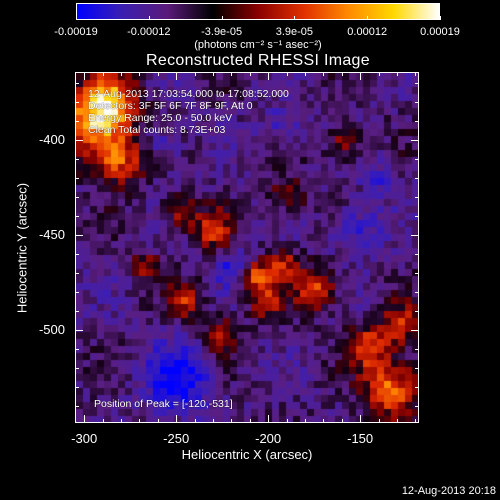 Image resolution: width=500 pixels, height=500 pixels. What do you see at coordinates (51, 330) in the screenshot?
I see `y-tick-label: -500` at bounding box center [51, 330].